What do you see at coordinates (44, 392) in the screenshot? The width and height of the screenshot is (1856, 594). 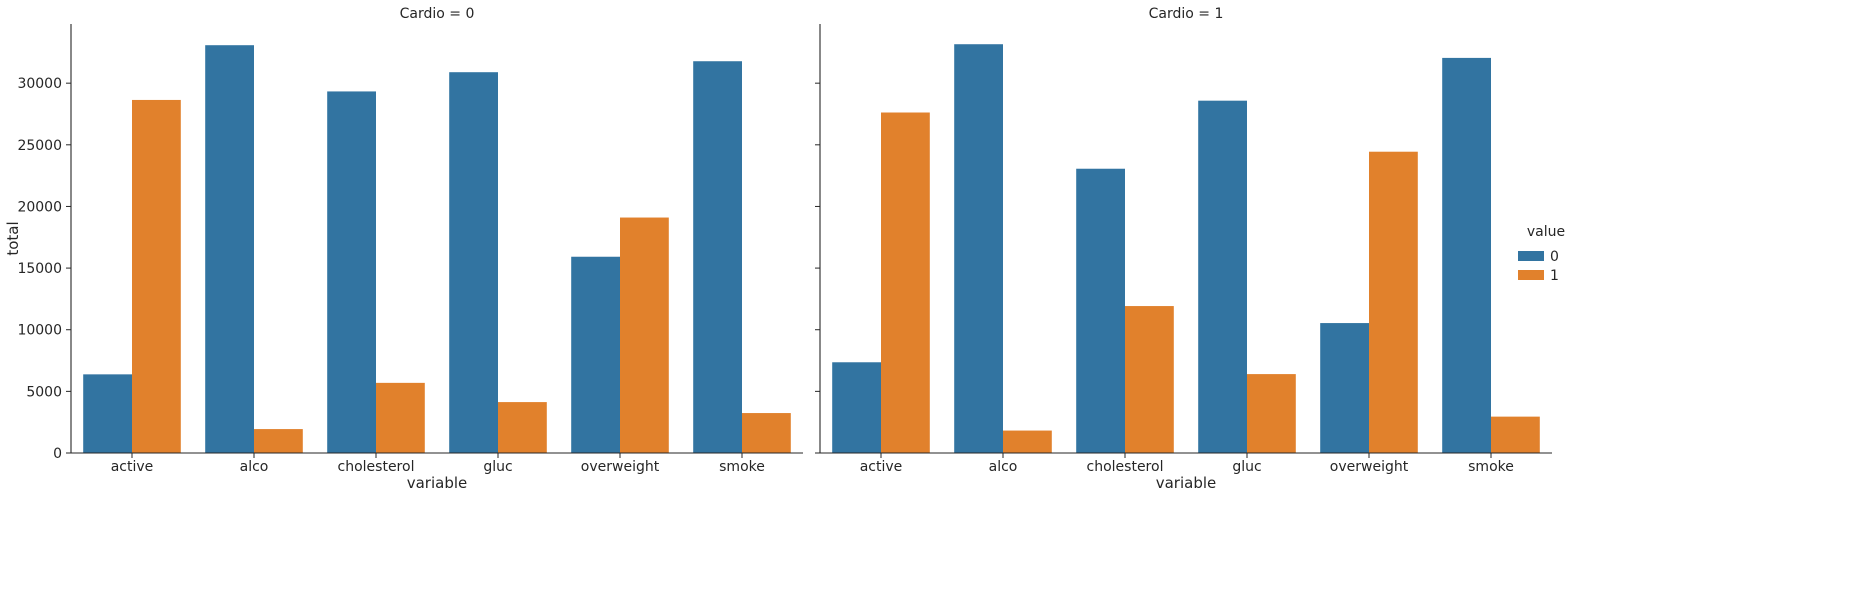 I see `y-tick-label-5000: 5000` at bounding box center [44, 392].